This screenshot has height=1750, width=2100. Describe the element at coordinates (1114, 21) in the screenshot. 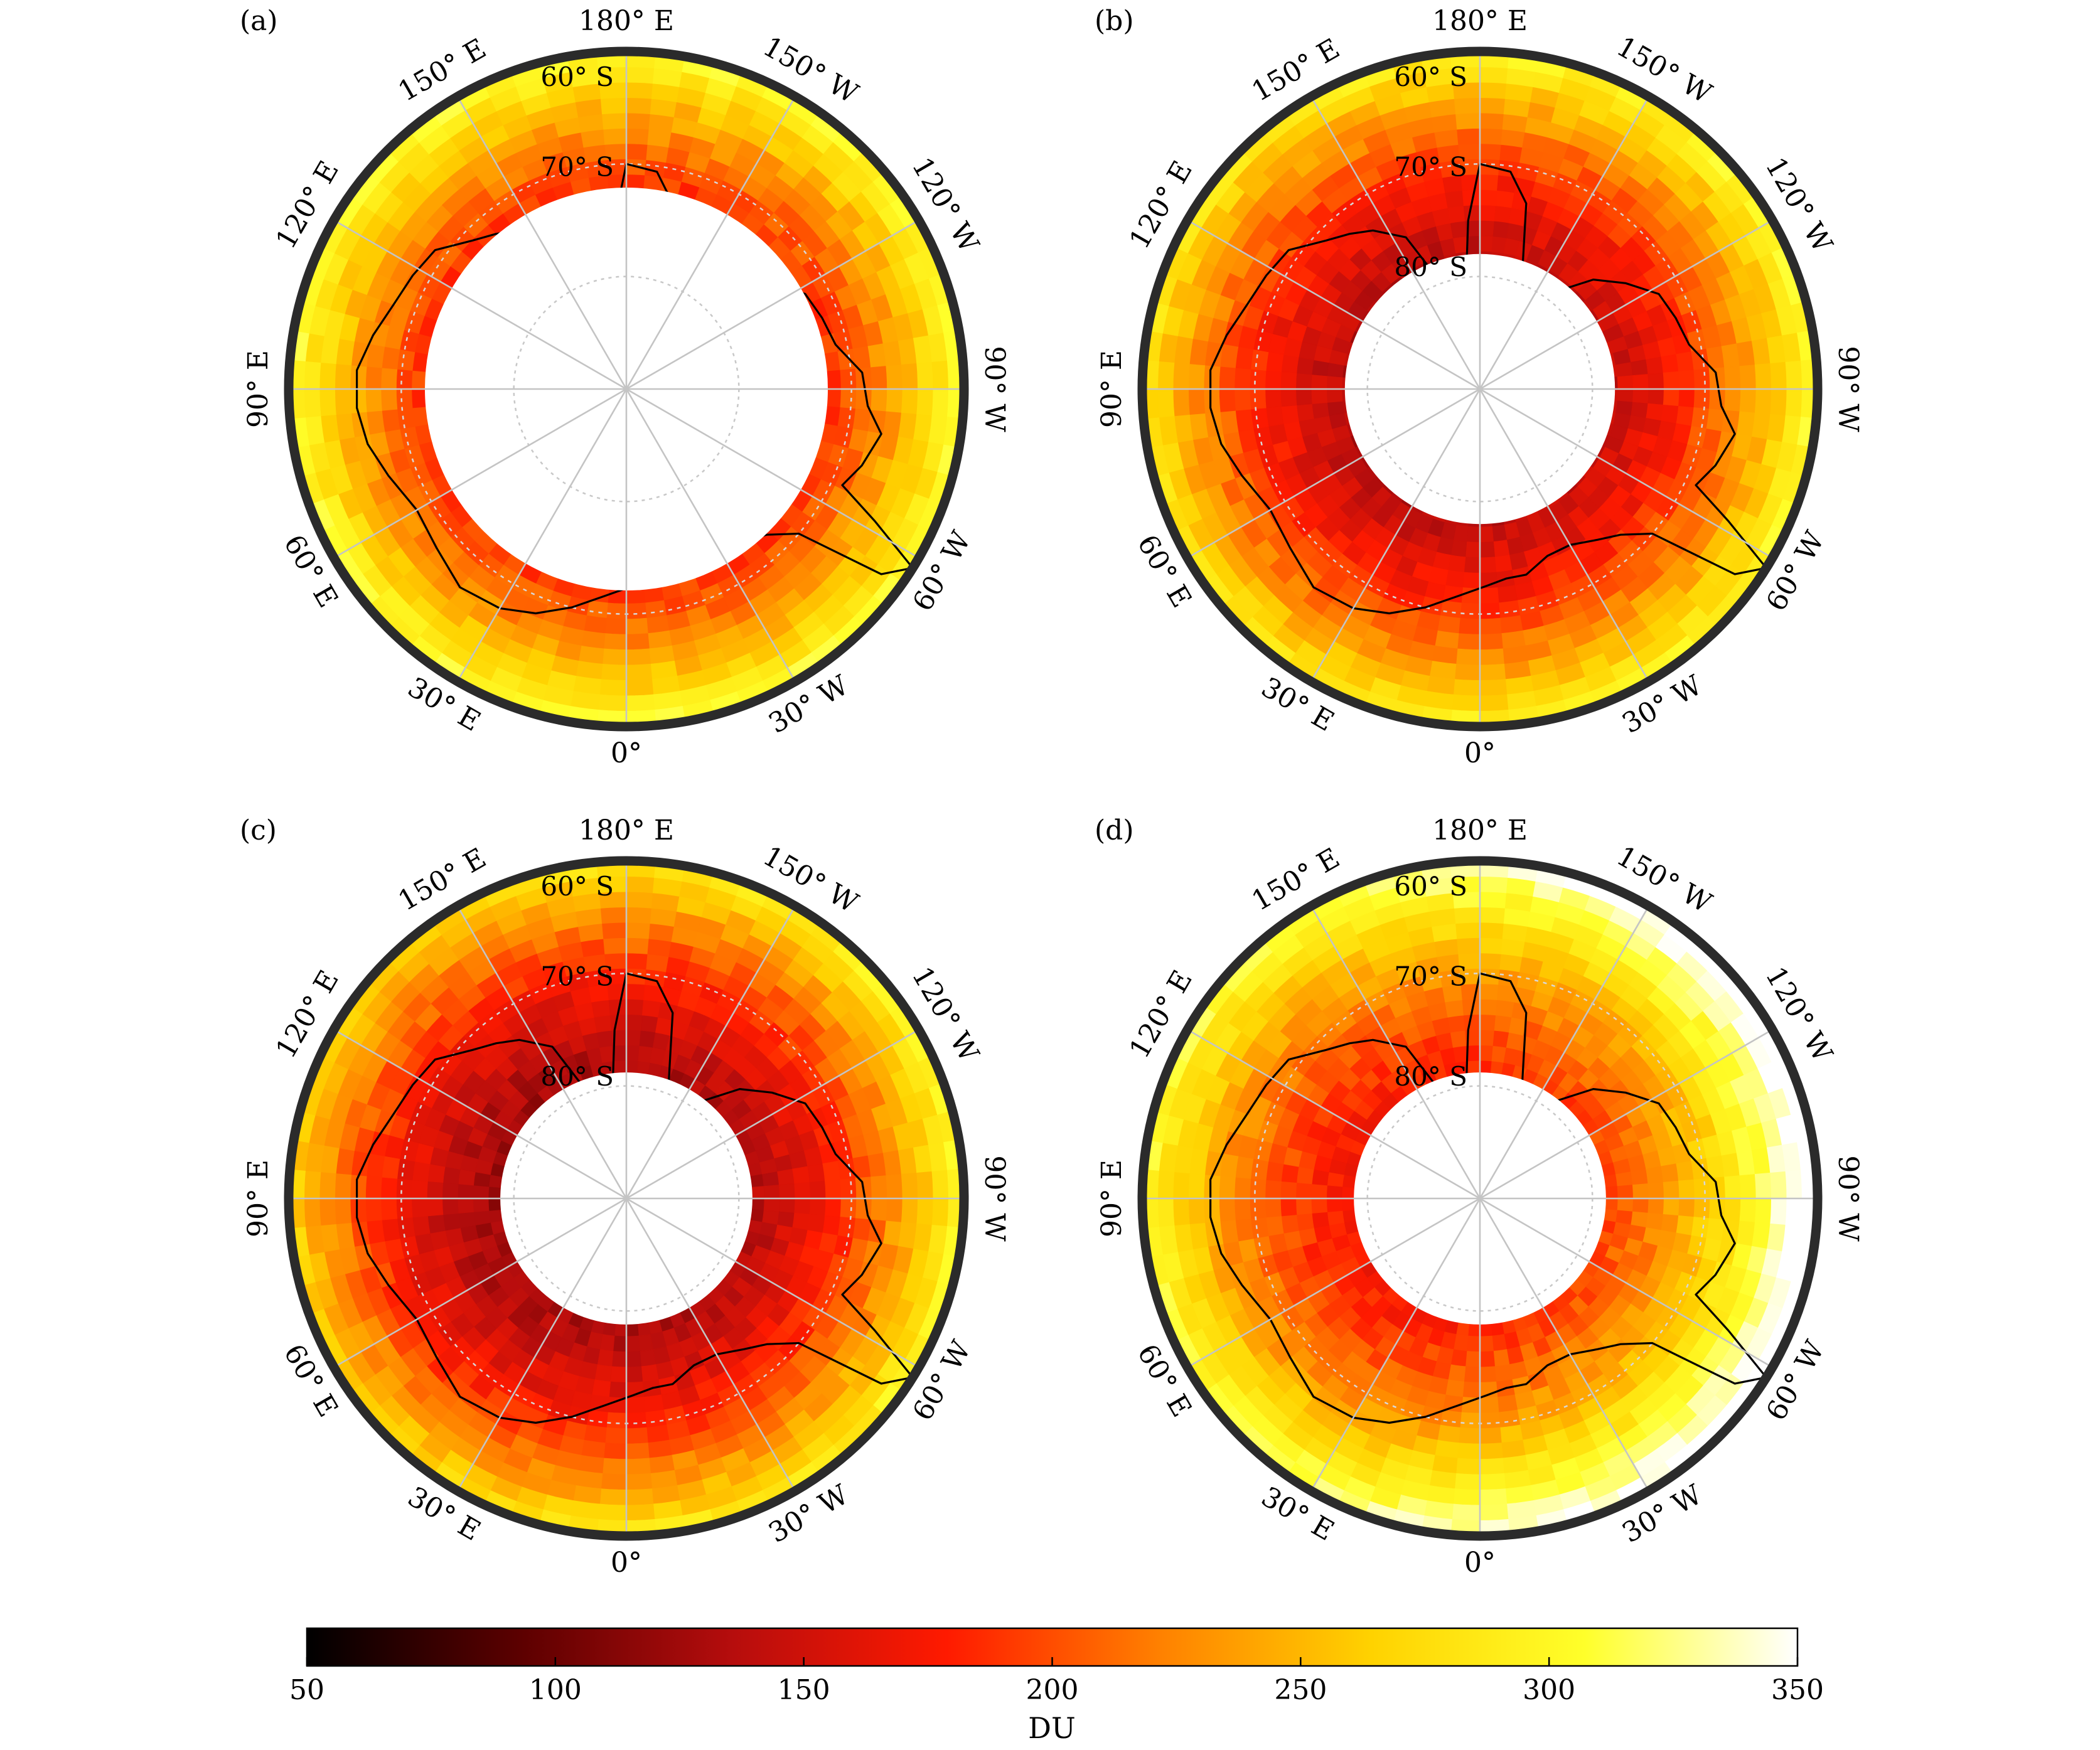

I see `panel-letter: (b)` at that location.